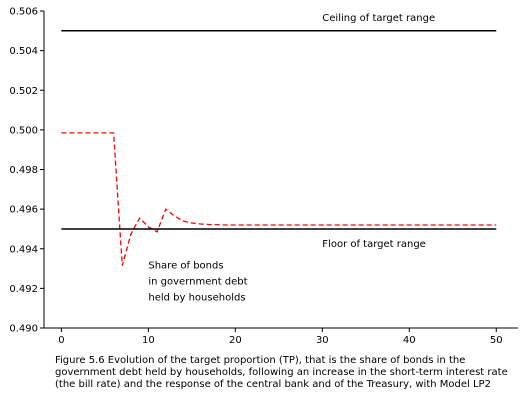  Describe the element at coordinates (374, 244) in the screenshot. I see `annotation-text: Floor of target range` at that location.